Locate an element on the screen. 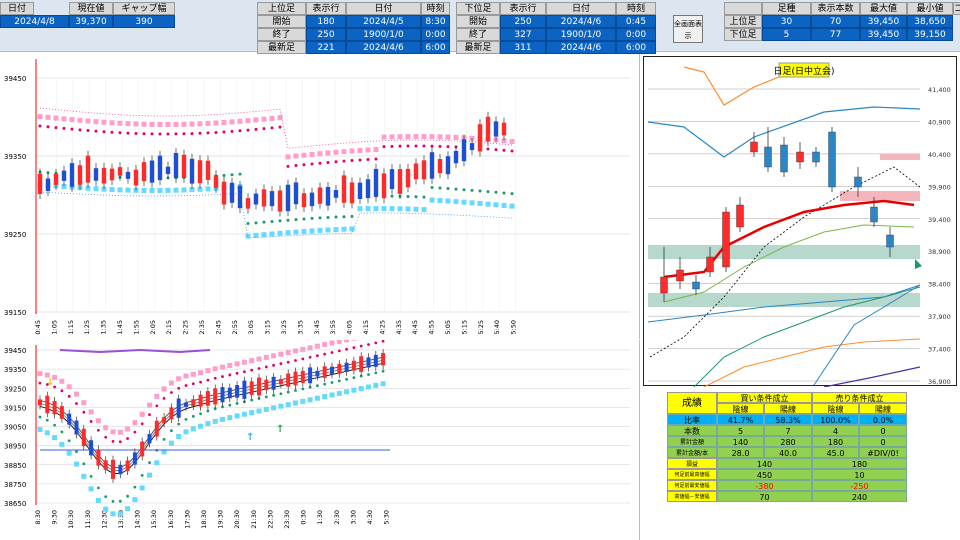  lower-y-tick-label: 38850 is located at coordinates (15, 466).